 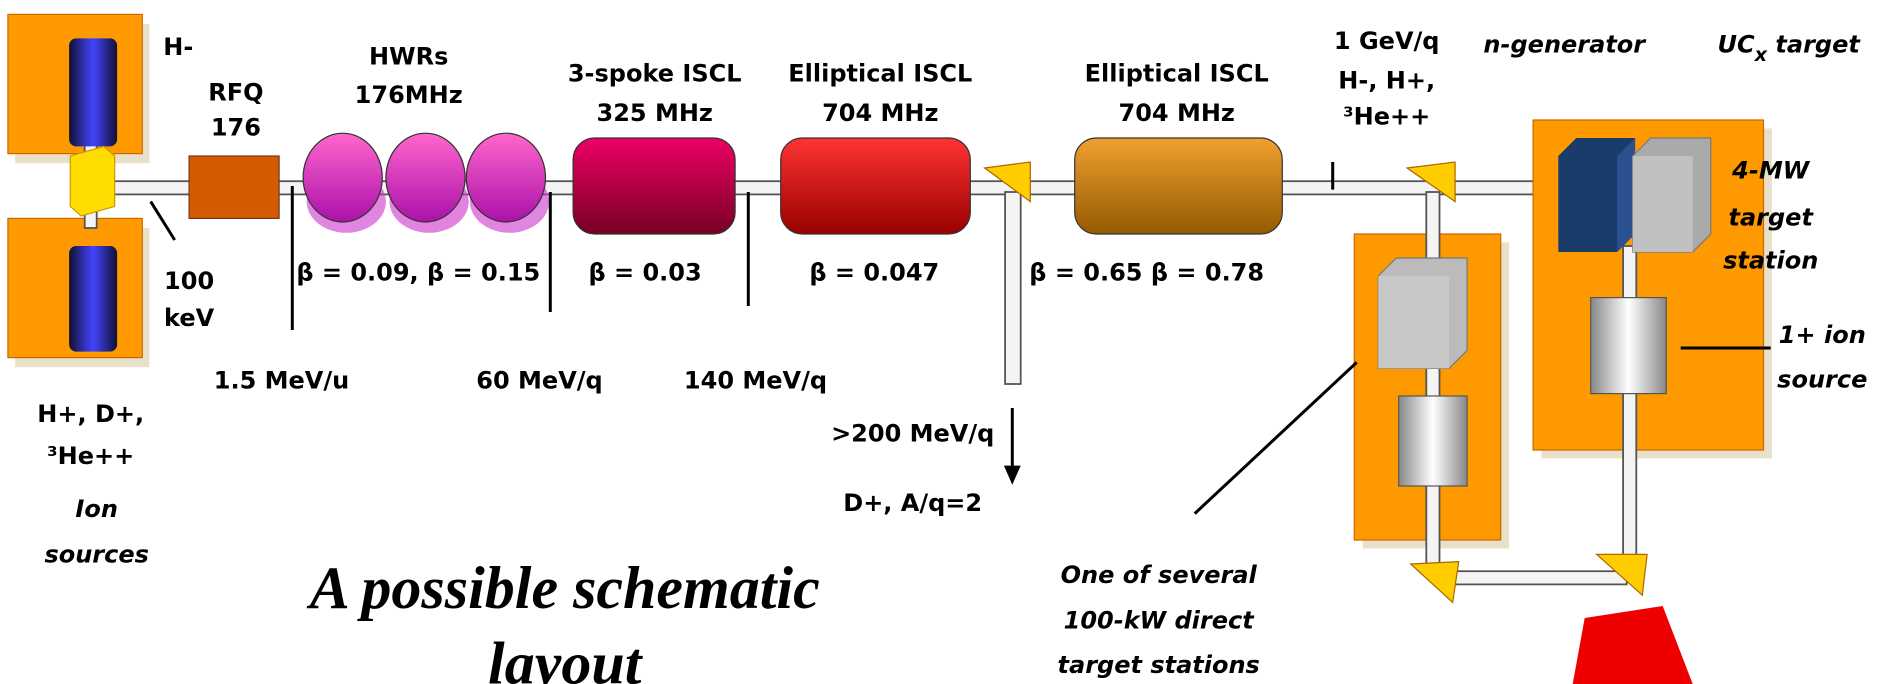 I want to click on title: A possible schematic, so click(x=563, y=588).